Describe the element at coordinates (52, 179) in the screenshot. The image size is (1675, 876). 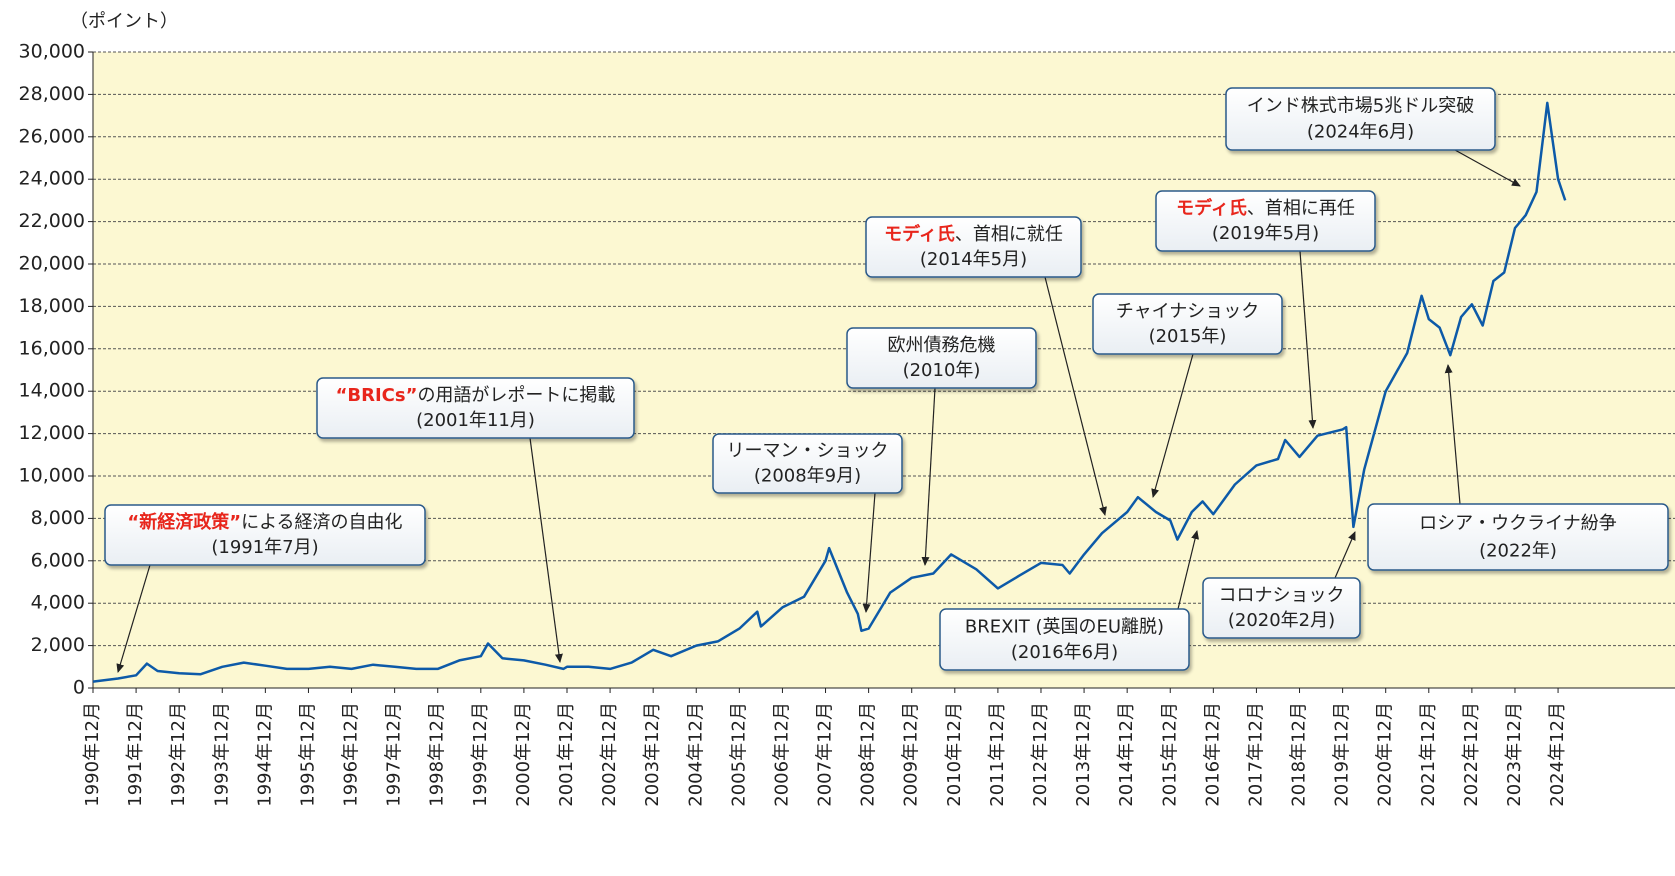
I see `y-tick-label: 24,000` at that location.